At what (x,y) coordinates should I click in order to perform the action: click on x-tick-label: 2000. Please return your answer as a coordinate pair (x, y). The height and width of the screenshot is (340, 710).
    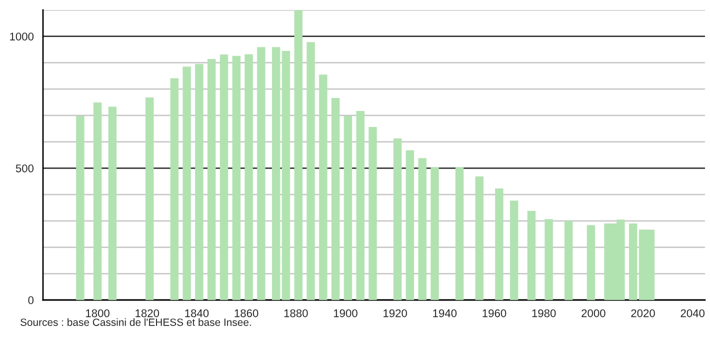
    Looking at the image, I should click on (594, 313).